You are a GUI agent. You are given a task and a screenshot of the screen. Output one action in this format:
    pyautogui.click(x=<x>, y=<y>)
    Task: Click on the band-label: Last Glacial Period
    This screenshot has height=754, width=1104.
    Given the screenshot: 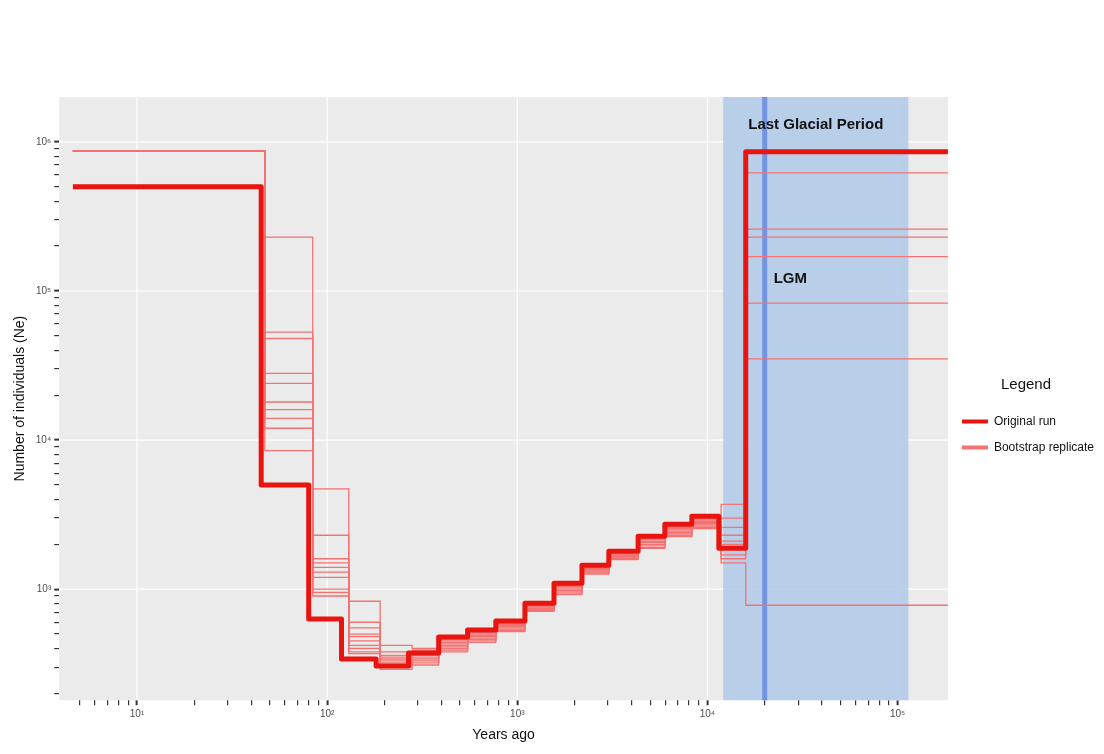 What is the action you would take?
    pyautogui.click(x=816, y=124)
    